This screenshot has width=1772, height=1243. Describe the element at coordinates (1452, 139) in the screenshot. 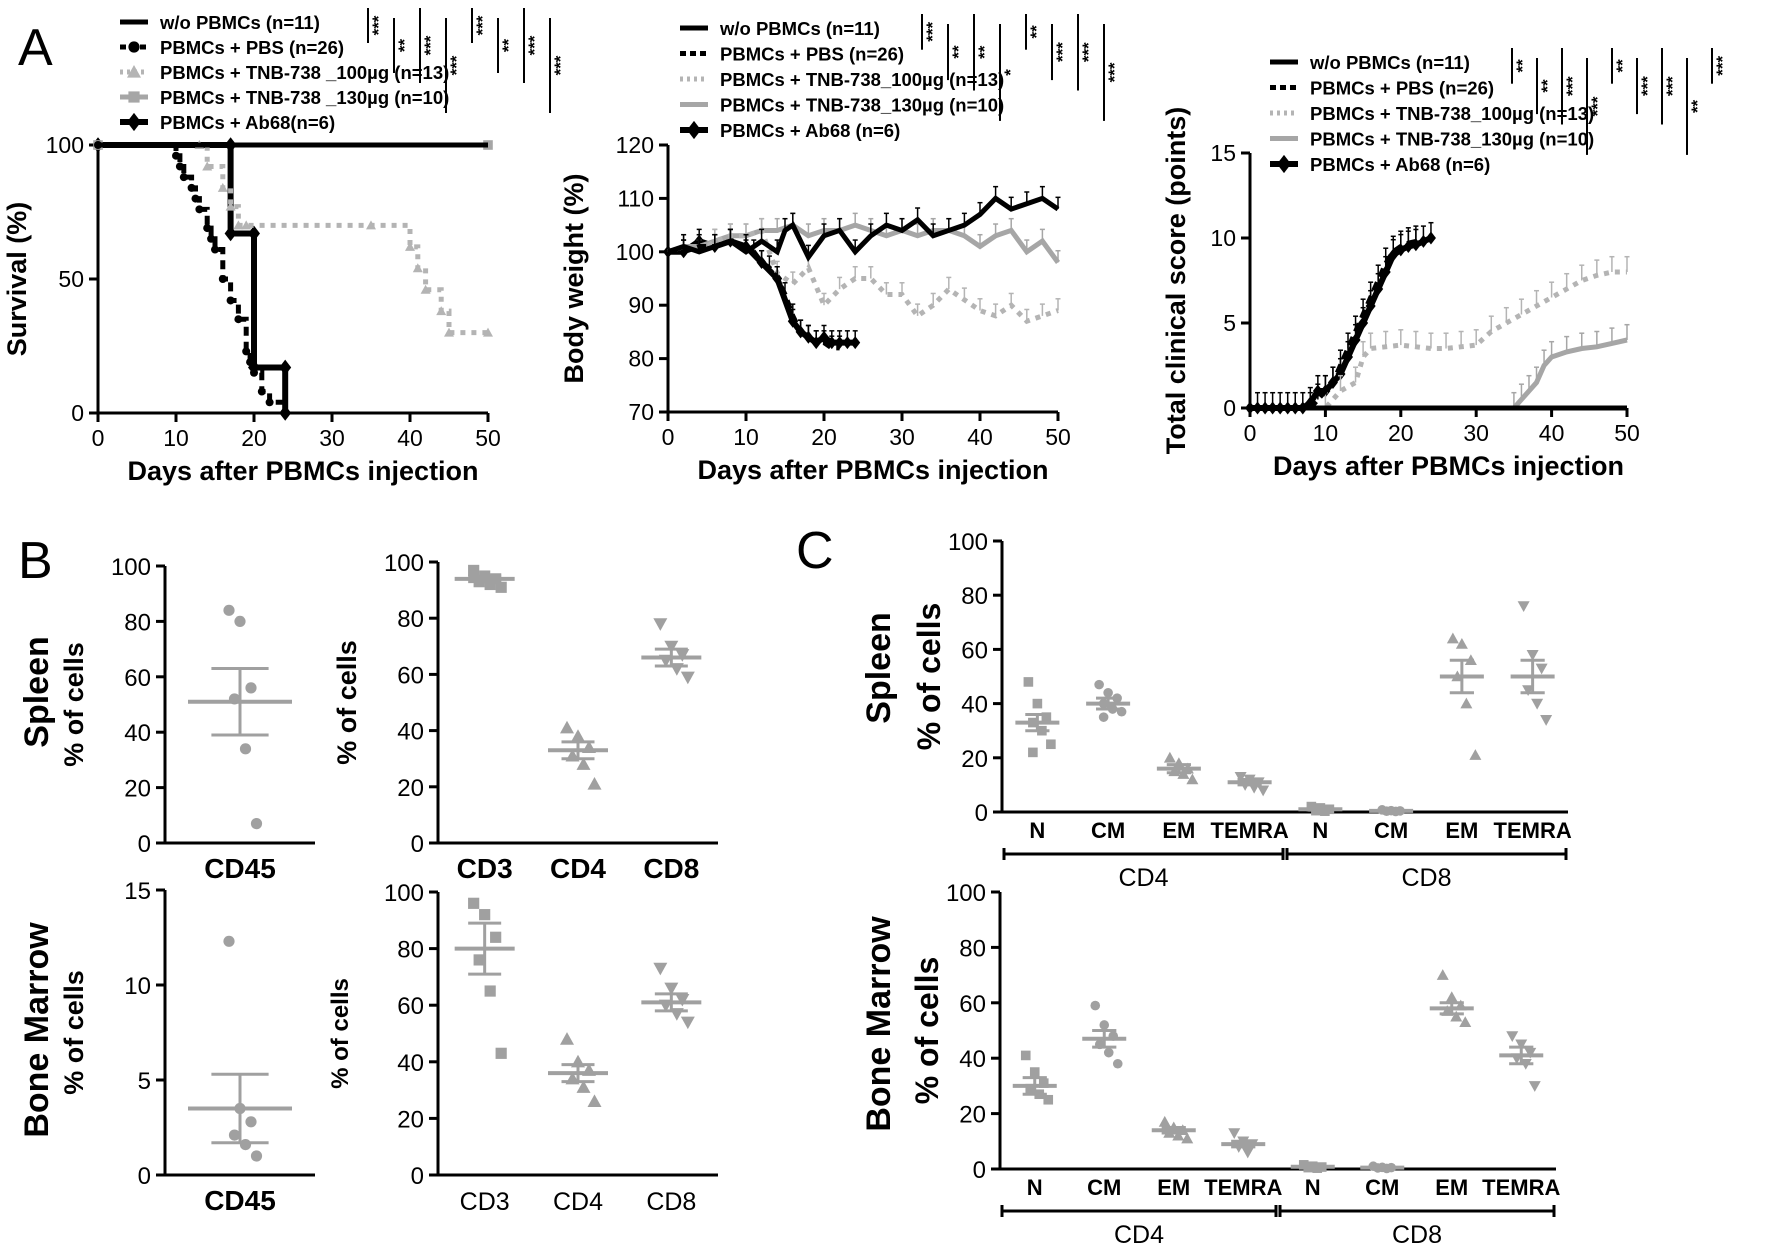

I see `legend-label: PBMCs + TNB-738_130µg (n=10)` at that location.